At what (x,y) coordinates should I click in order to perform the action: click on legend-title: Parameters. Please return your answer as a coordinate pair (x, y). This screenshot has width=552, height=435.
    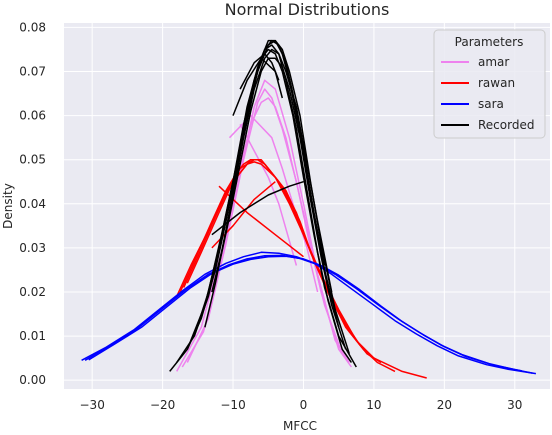
    Looking at the image, I should click on (489, 42).